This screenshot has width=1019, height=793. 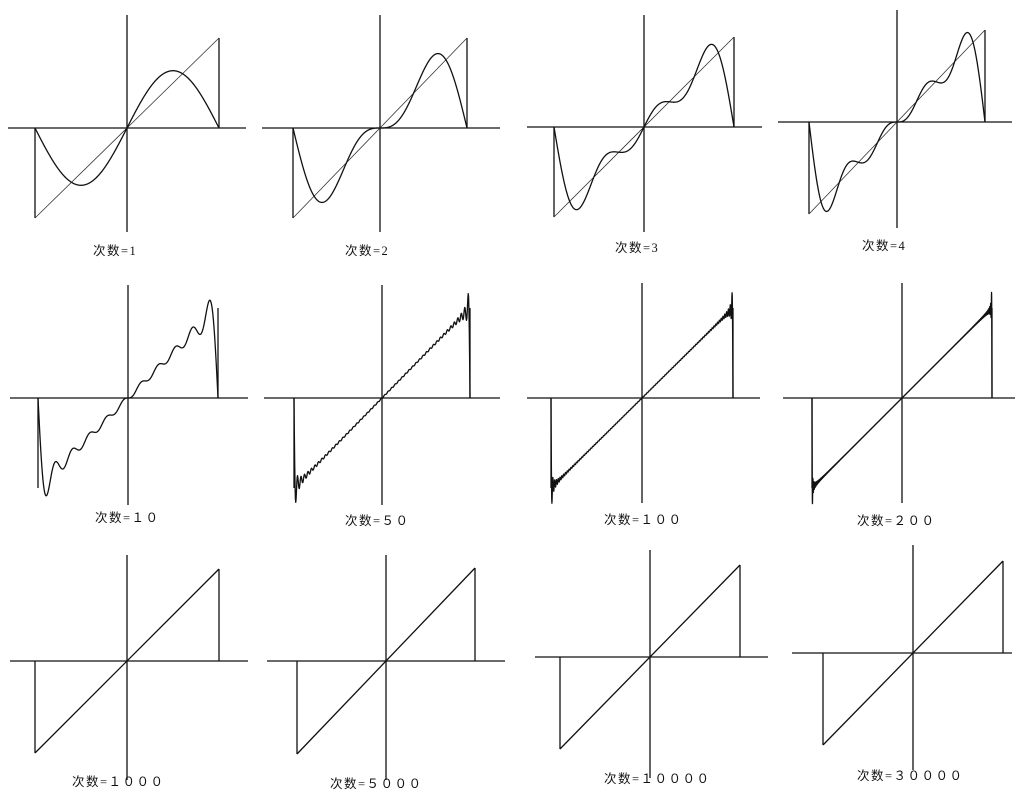 I want to click on panel-7: 次数=１００, so click(x=643, y=405).